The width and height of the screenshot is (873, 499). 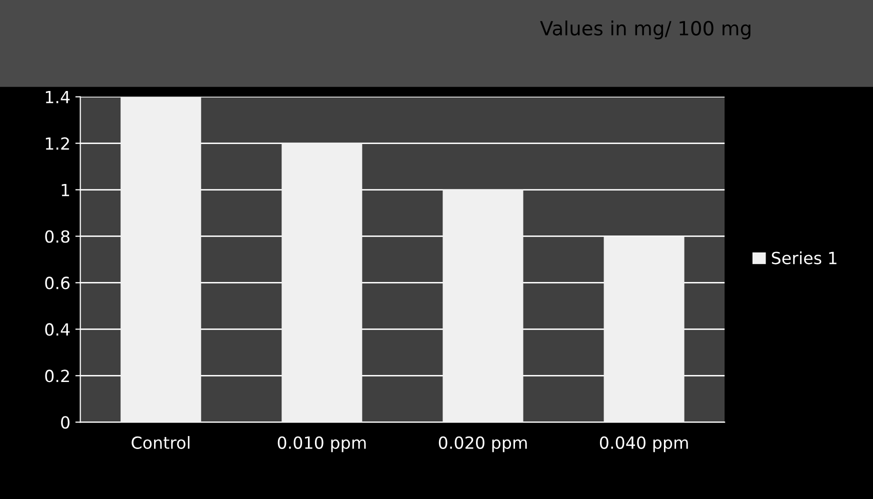 What do you see at coordinates (482, 444) in the screenshot?
I see `x-tick-label: 0.020 ppm` at bounding box center [482, 444].